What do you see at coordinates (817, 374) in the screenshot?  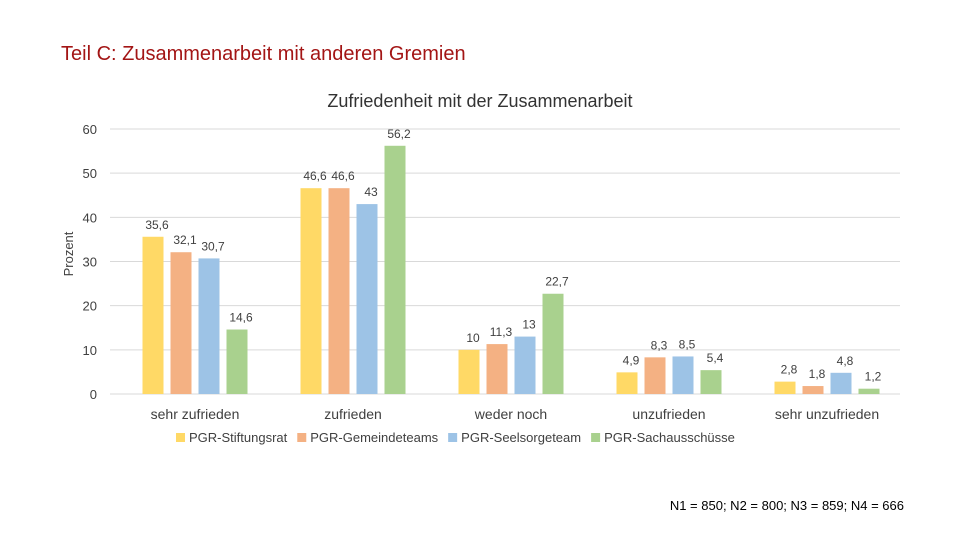 I see `data-label: 1,8` at bounding box center [817, 374].